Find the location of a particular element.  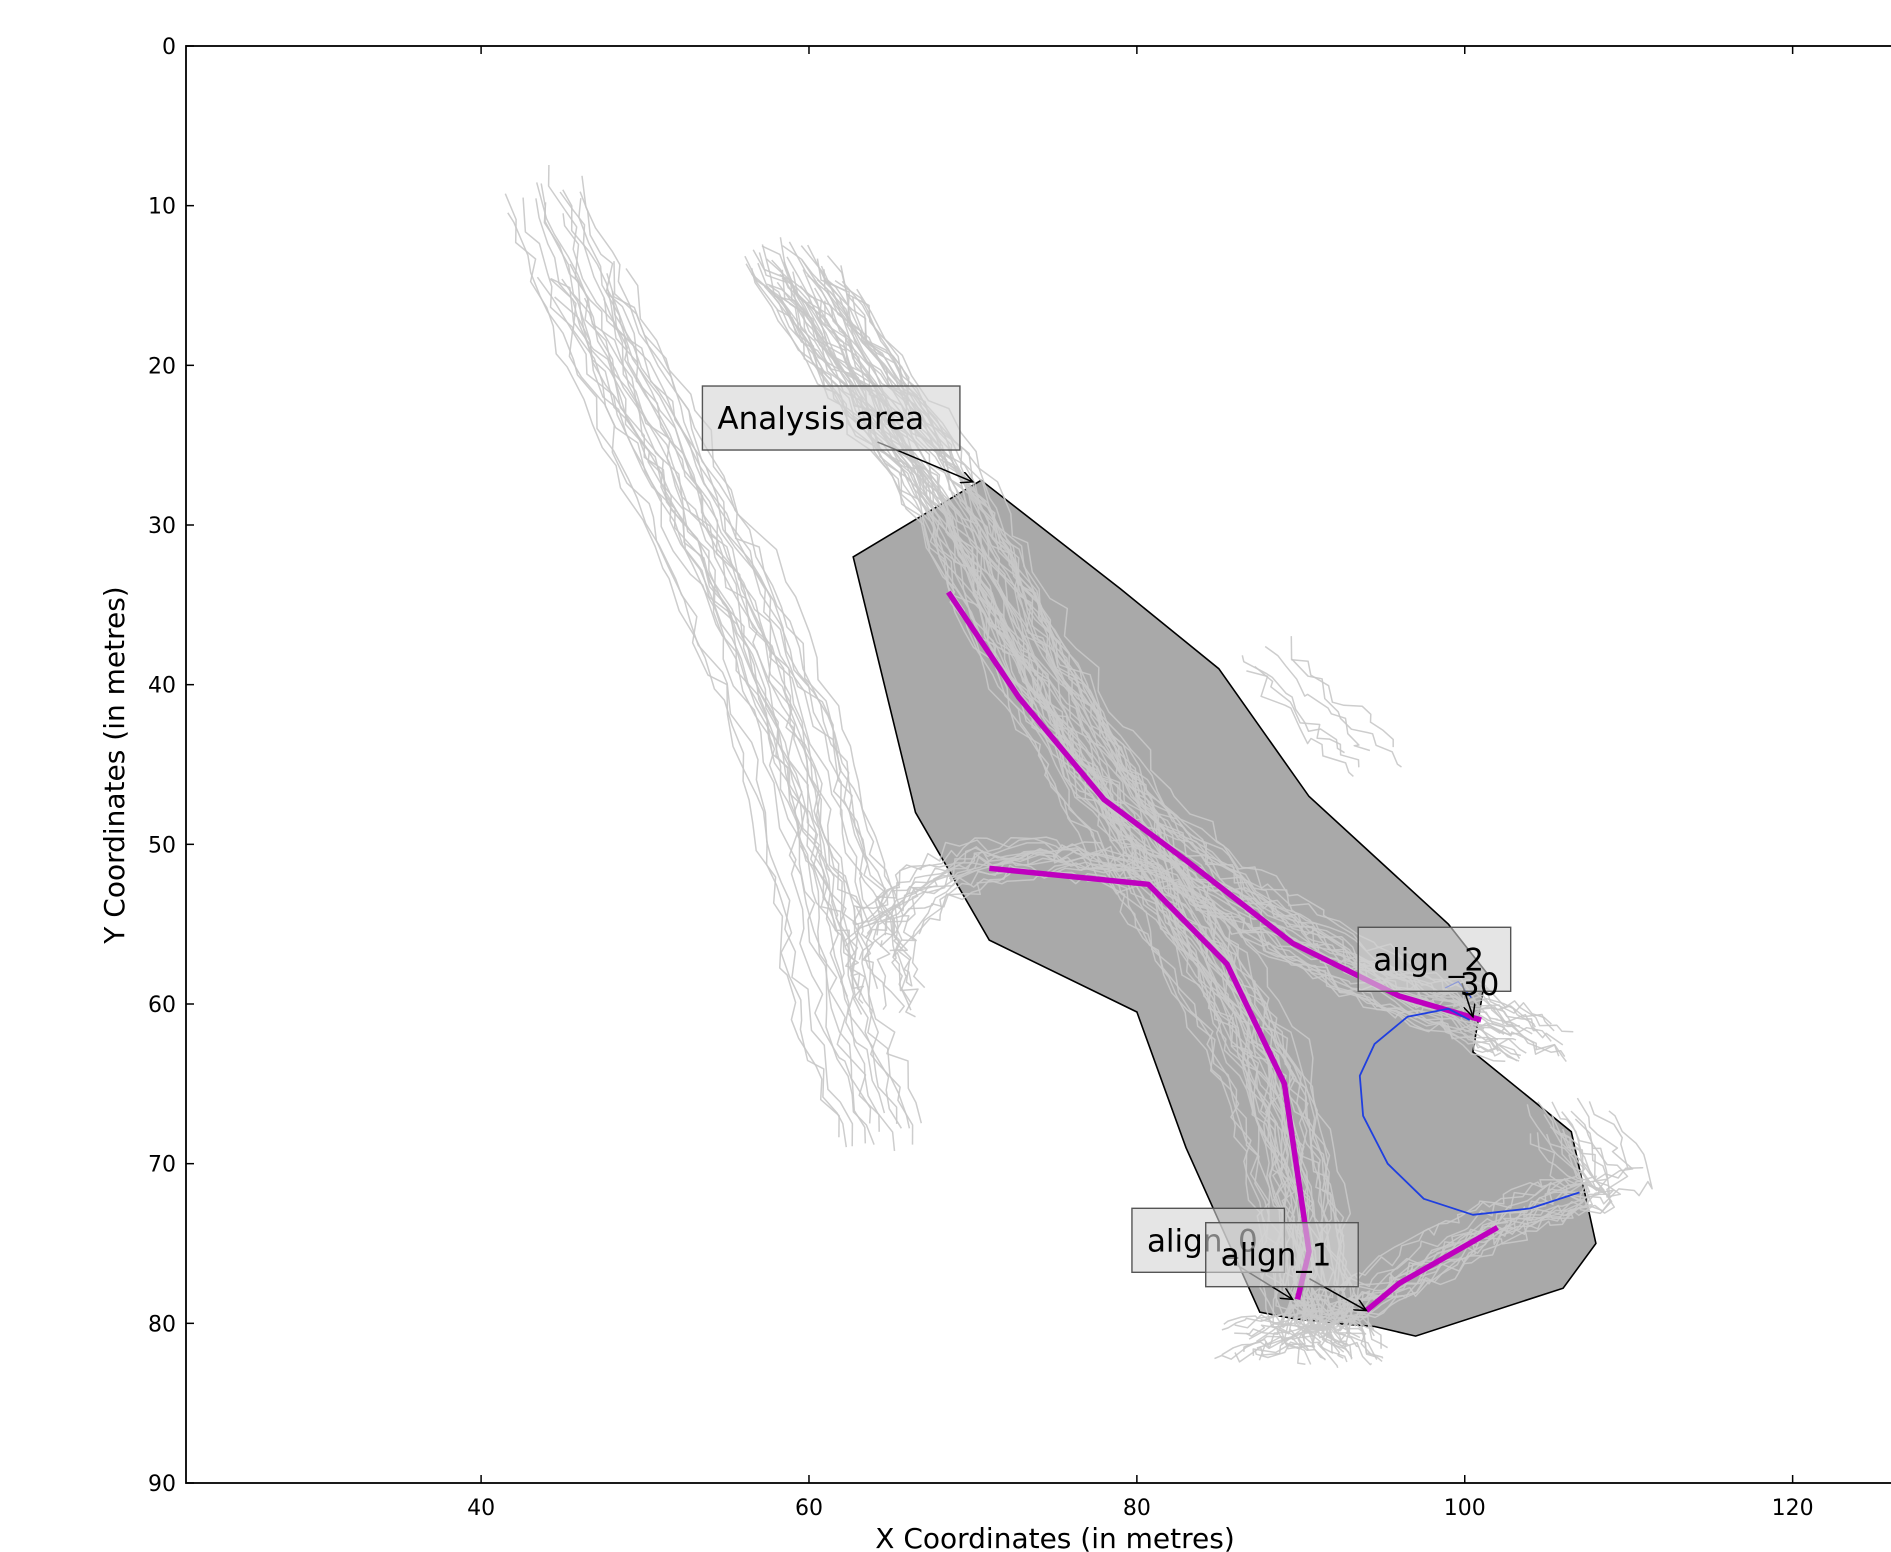

annotation-label: 30 is located at coordinates (1479, 985).